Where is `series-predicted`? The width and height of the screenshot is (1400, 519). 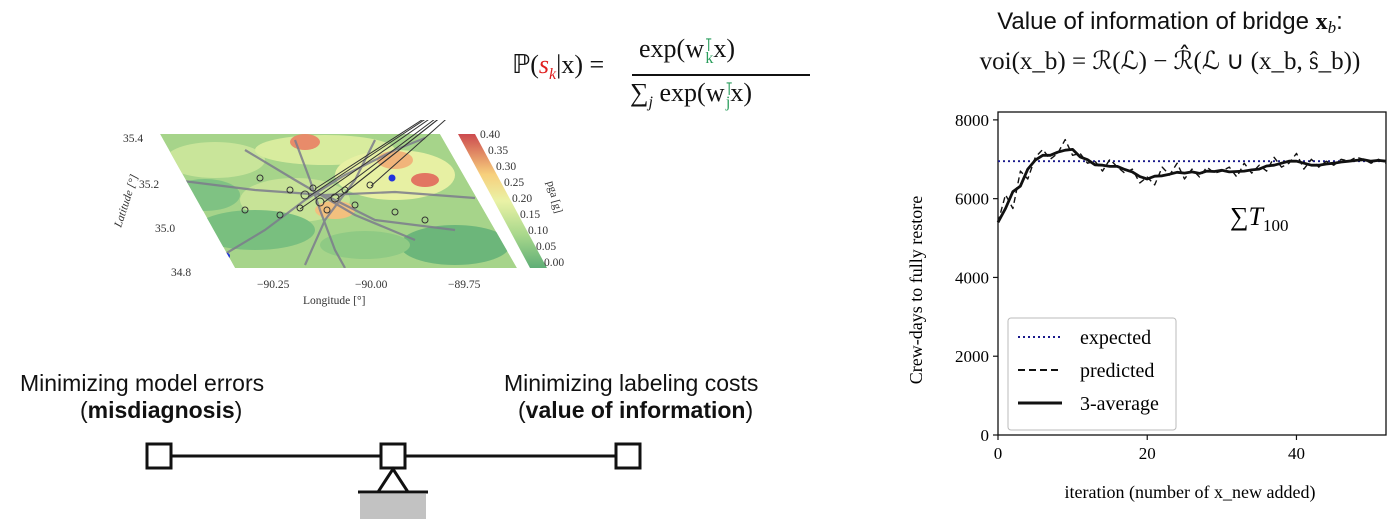 series-predicted is located at coordinates (1192, 180).